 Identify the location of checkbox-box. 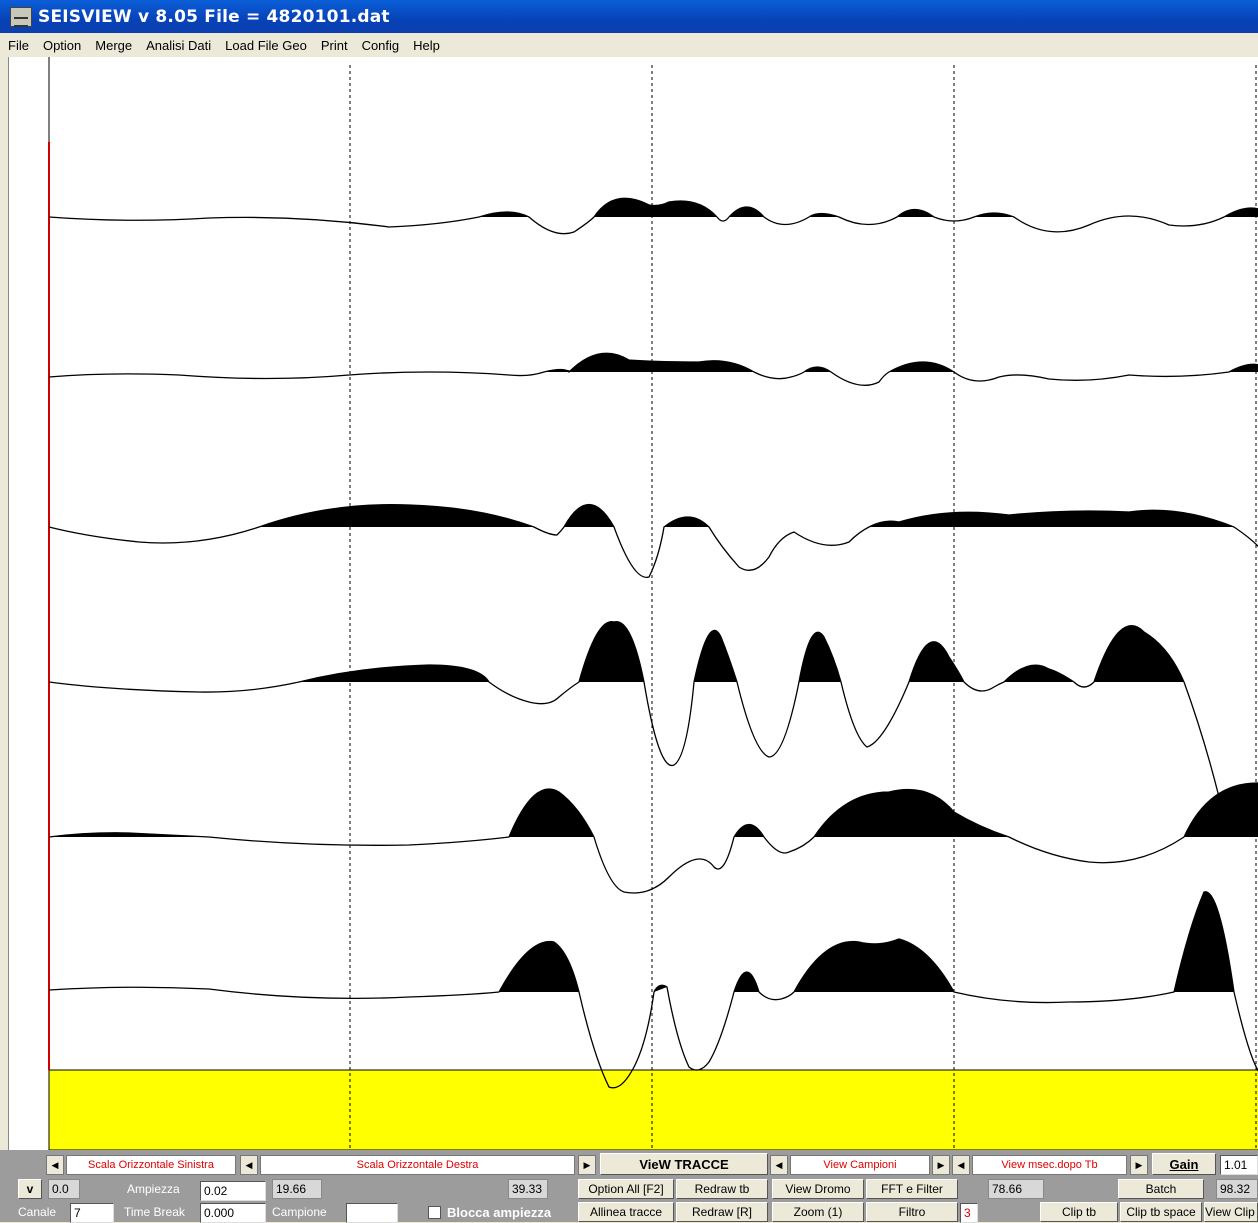
(434, 1212).